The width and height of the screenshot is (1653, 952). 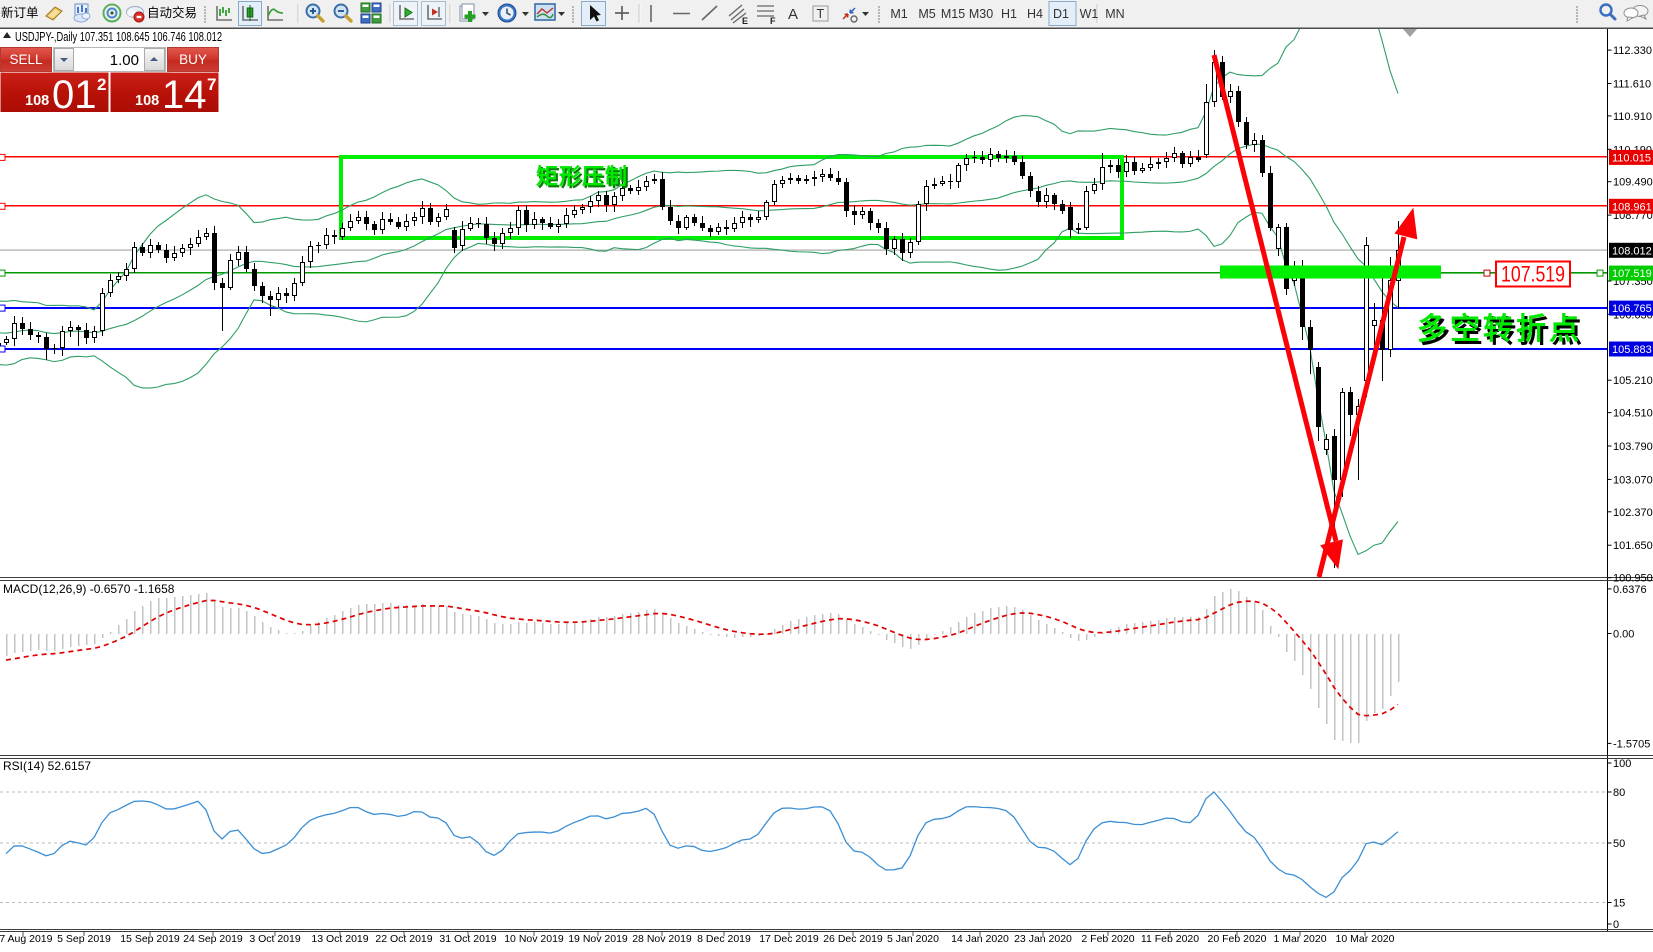 I want to click on svg-text: 多空转折点, so click(x=1499, y=329).